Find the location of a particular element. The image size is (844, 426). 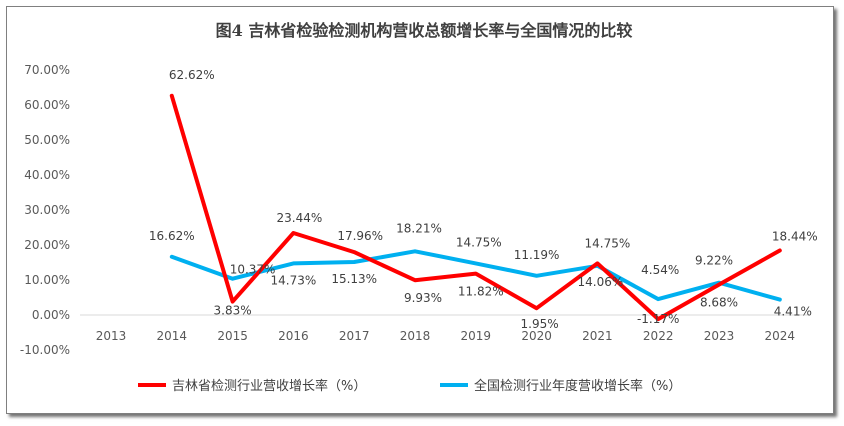

data-label-jilin: 23.44% is located at coordinates (300, 218).